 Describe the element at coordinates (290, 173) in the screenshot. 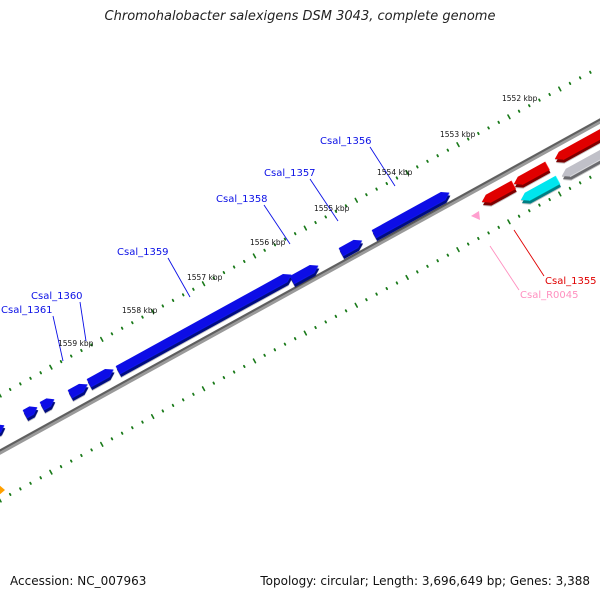

I see `gene-label-csal-1357: Csal_1357` at that location.